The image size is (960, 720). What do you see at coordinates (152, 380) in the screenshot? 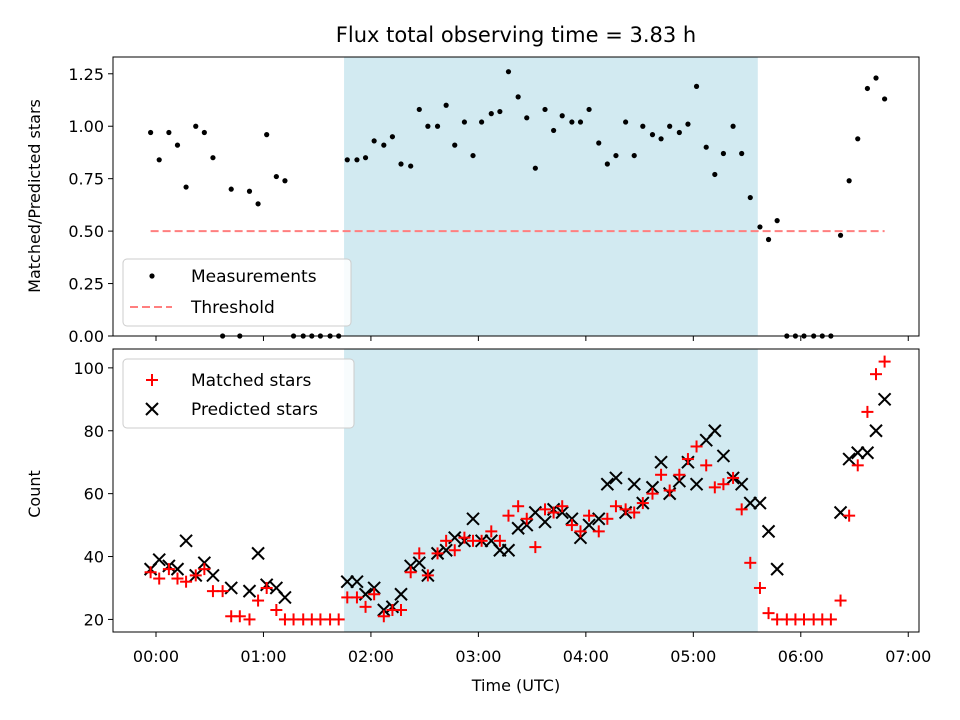
I see `legend-matched-marker` at bounding box center [152, 380].